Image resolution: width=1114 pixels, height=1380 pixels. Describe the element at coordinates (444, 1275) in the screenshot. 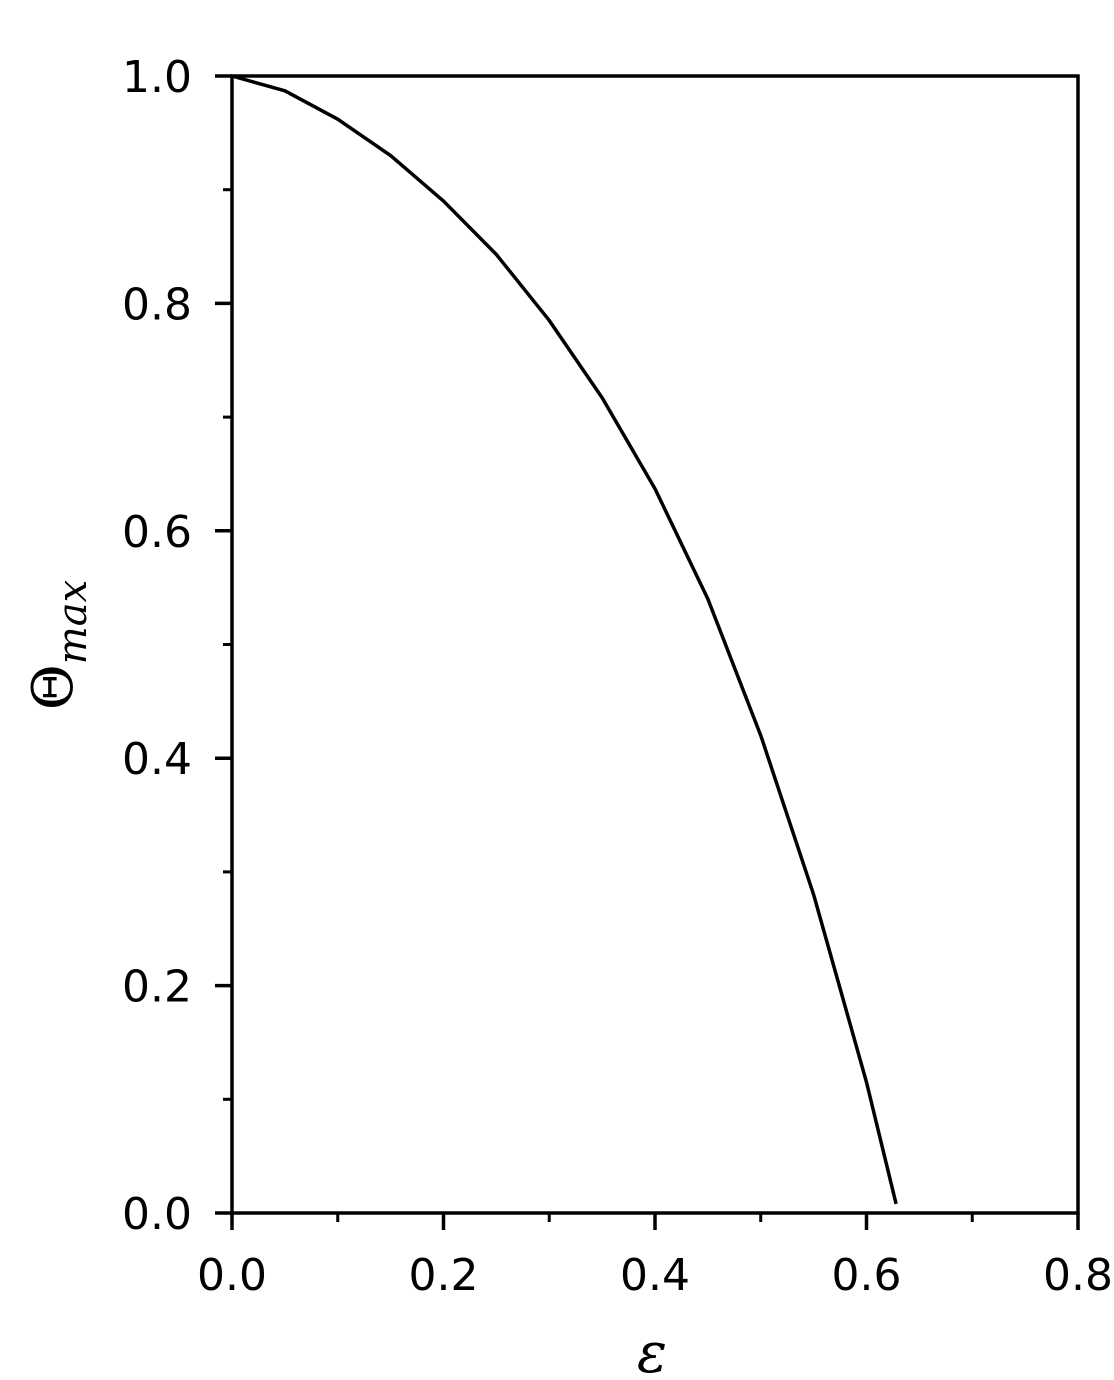

I see `x-tick-label: 0.2` at that location.